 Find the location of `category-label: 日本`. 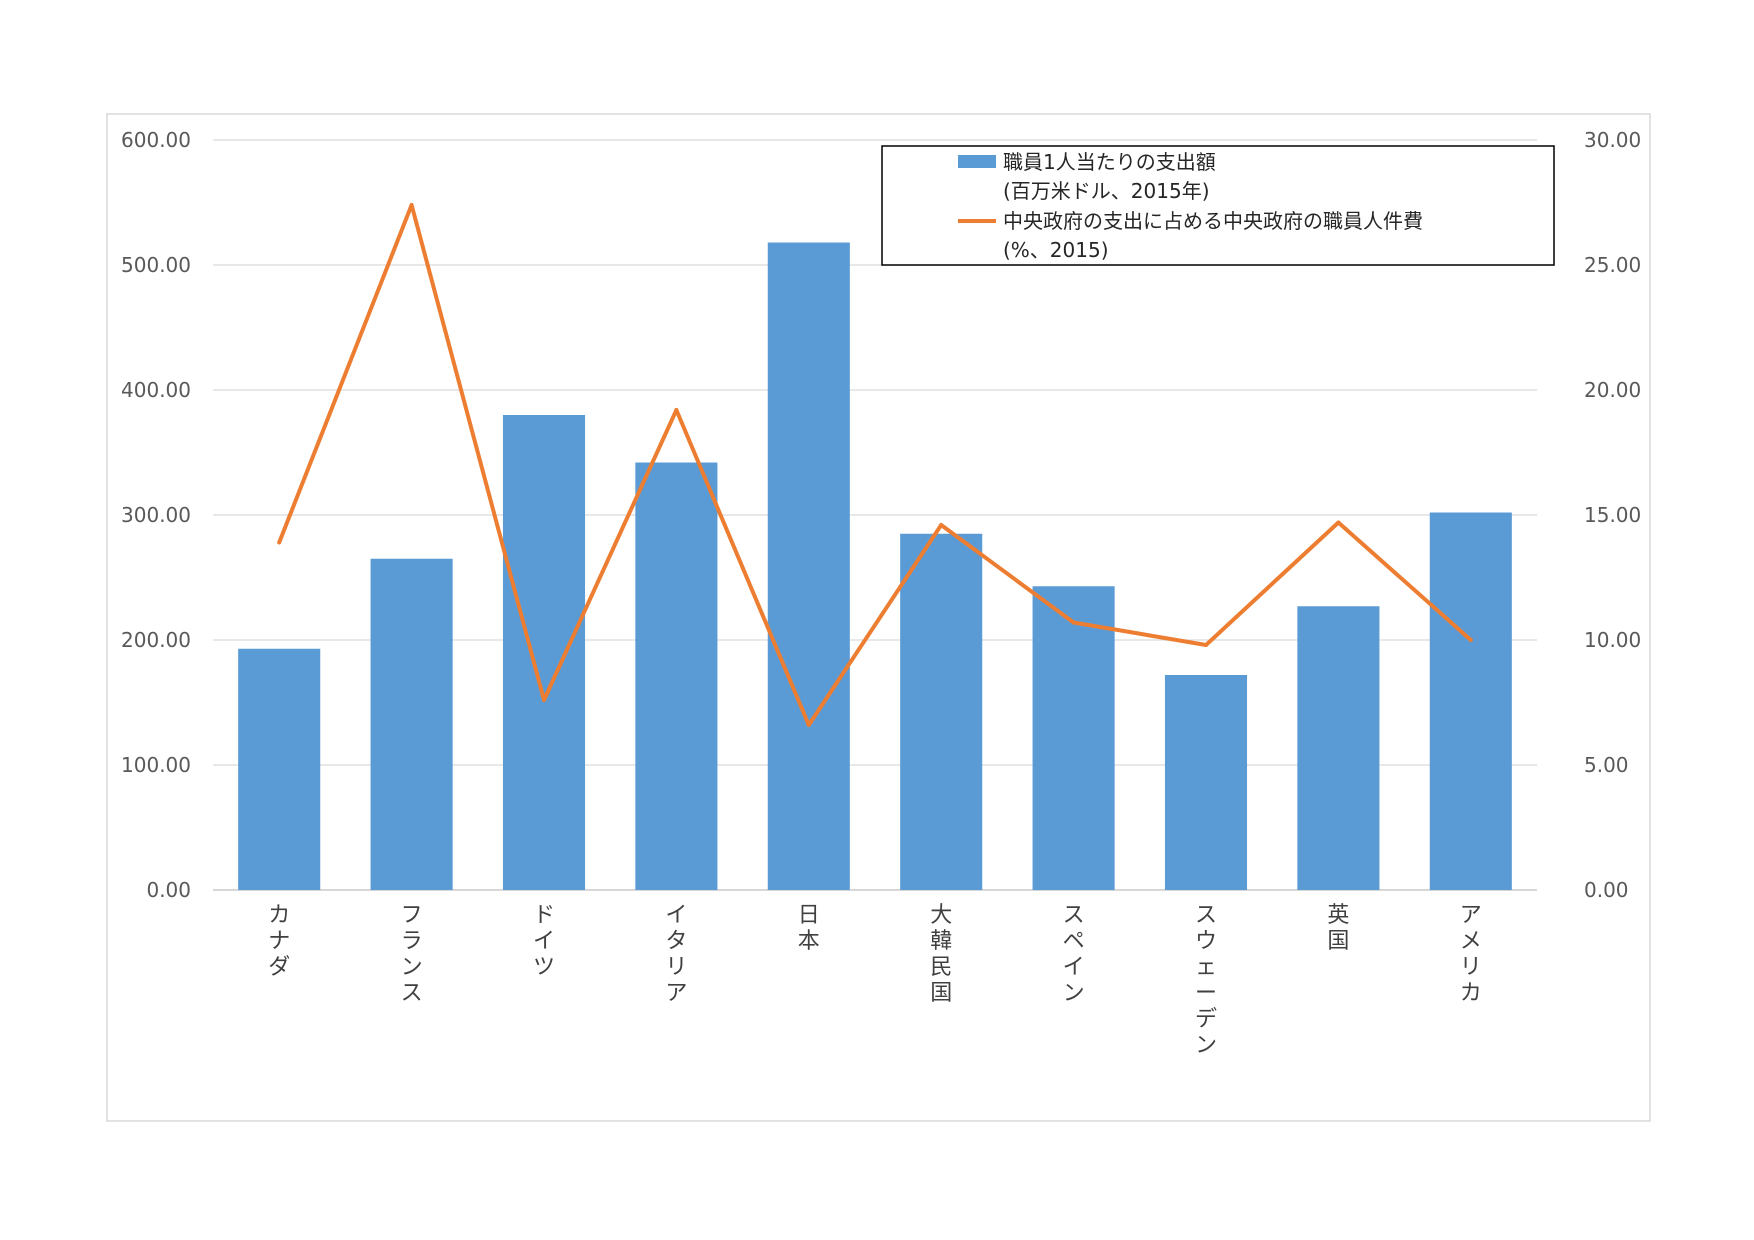

category-label: 日本 is located at coordinates (809, 928).